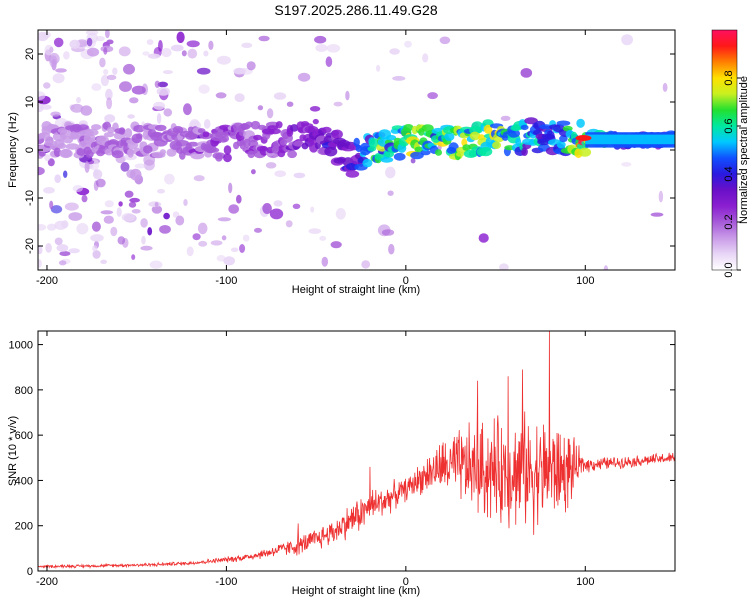 Image resolution: width=750 pixels, height=600 pixels. Describe the element at coordinates (744, 150) in the screenshot. I see `colorbar-label: Normalized spectral amplitude` at that location.